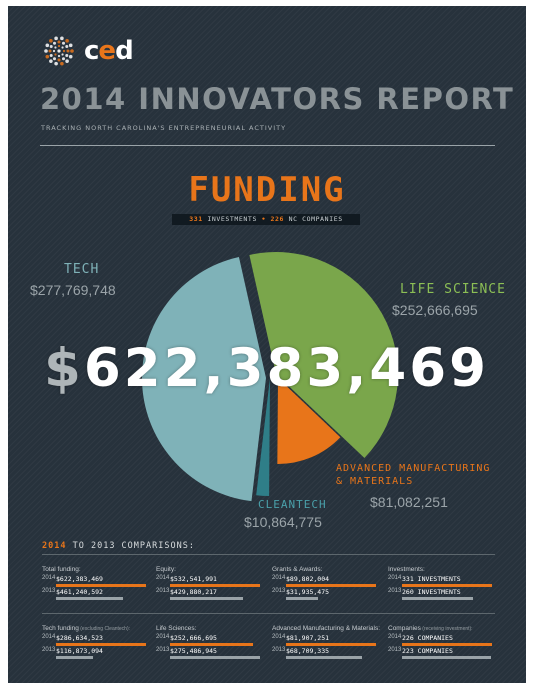 The height and width of the screenshot is (693, 537). Describe the element at coordinates (326, 628) in the screenshot. I see `comparison-metric-label: Advanced Manufacturing & Materials:` at that location.